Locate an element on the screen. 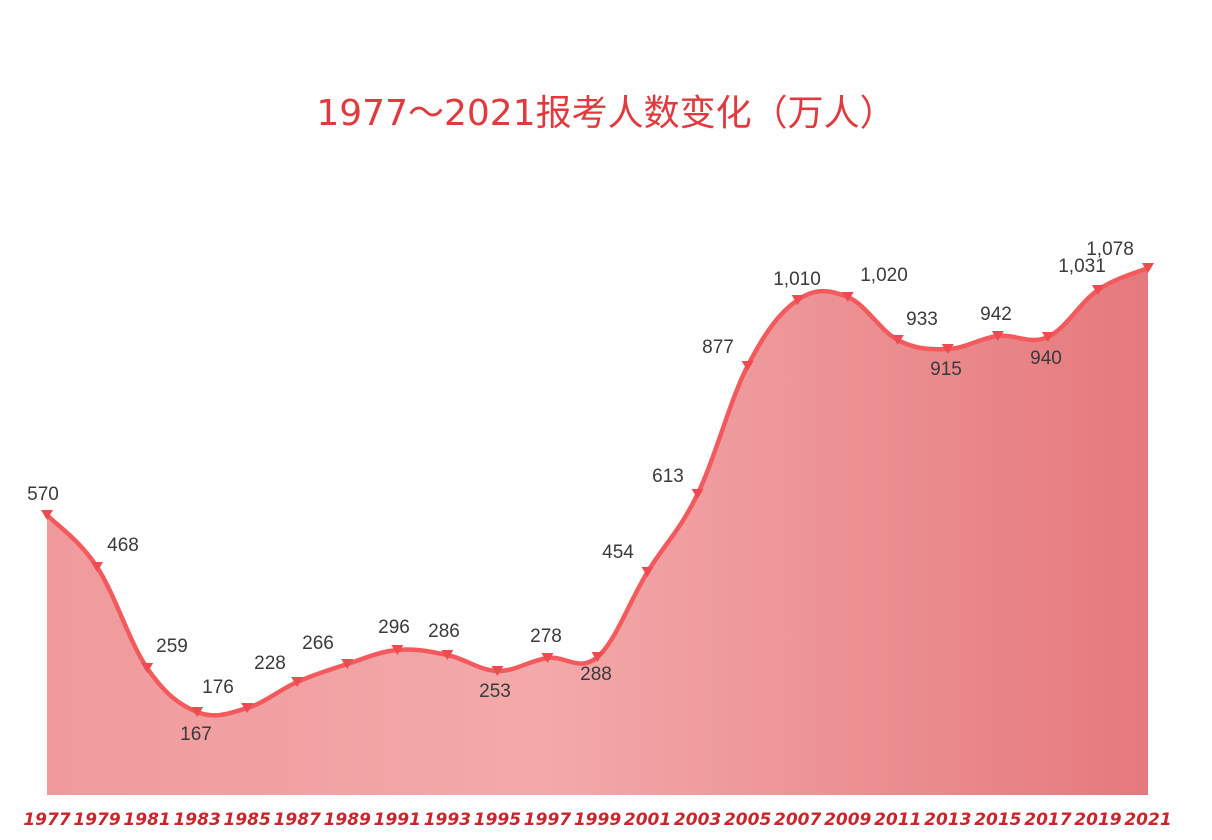 The height and width of the screenshot is (840, 1212). marker-1997 is located at coordinates (547, 658).